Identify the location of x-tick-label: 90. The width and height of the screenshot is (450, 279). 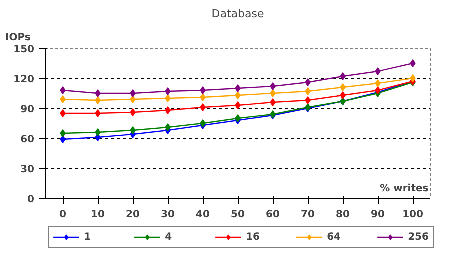
(378, 215).